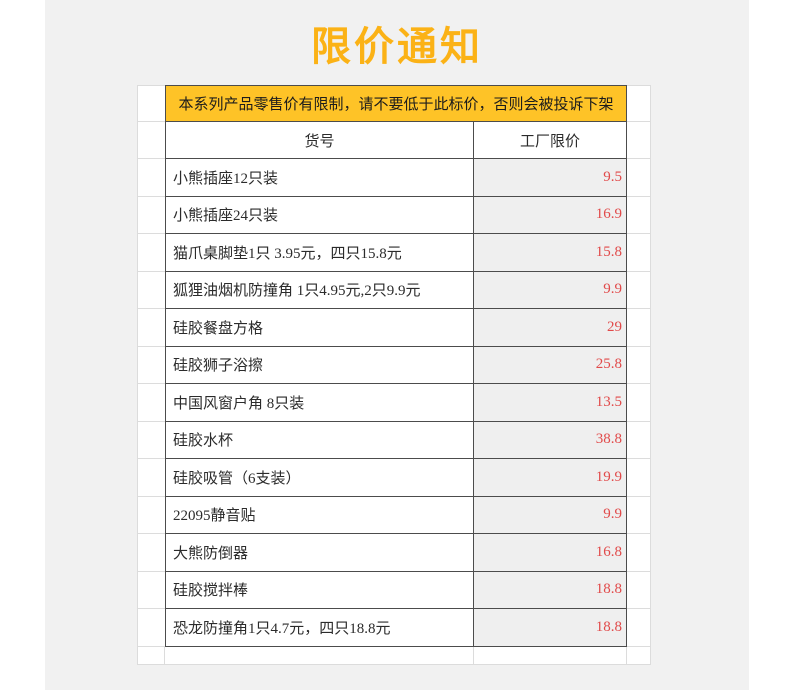  What do you see at coordinates (550, 403) in the screenshot?
I see `price-cell: 13.5` at bounding box center [550, 403].